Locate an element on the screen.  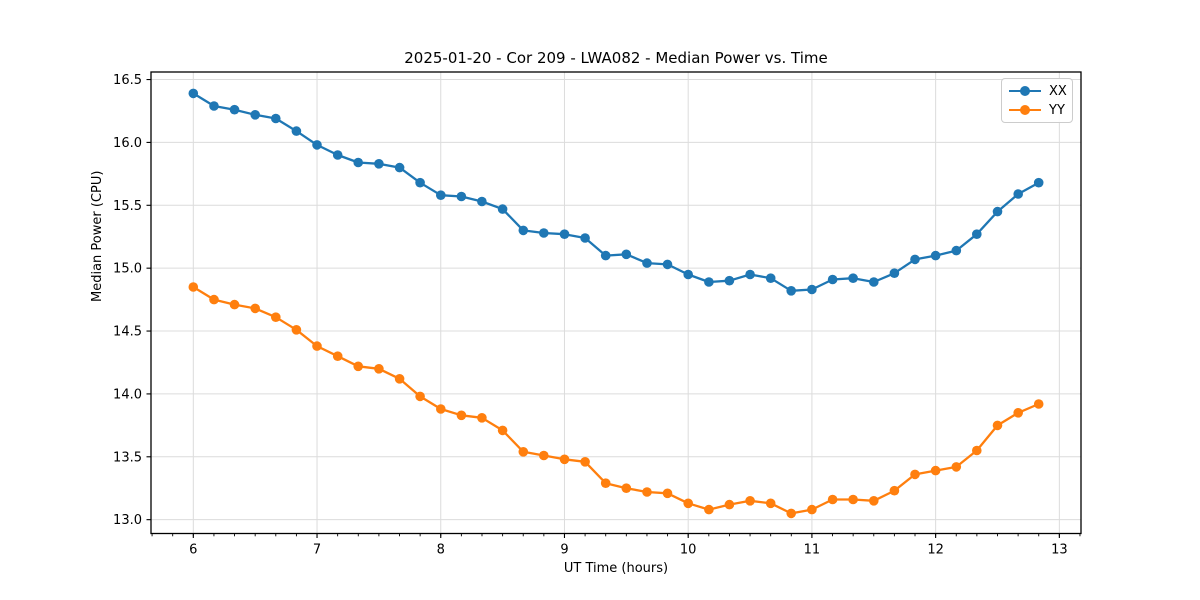
yy-line-marker-icon is located at coordinates (1025, 110).